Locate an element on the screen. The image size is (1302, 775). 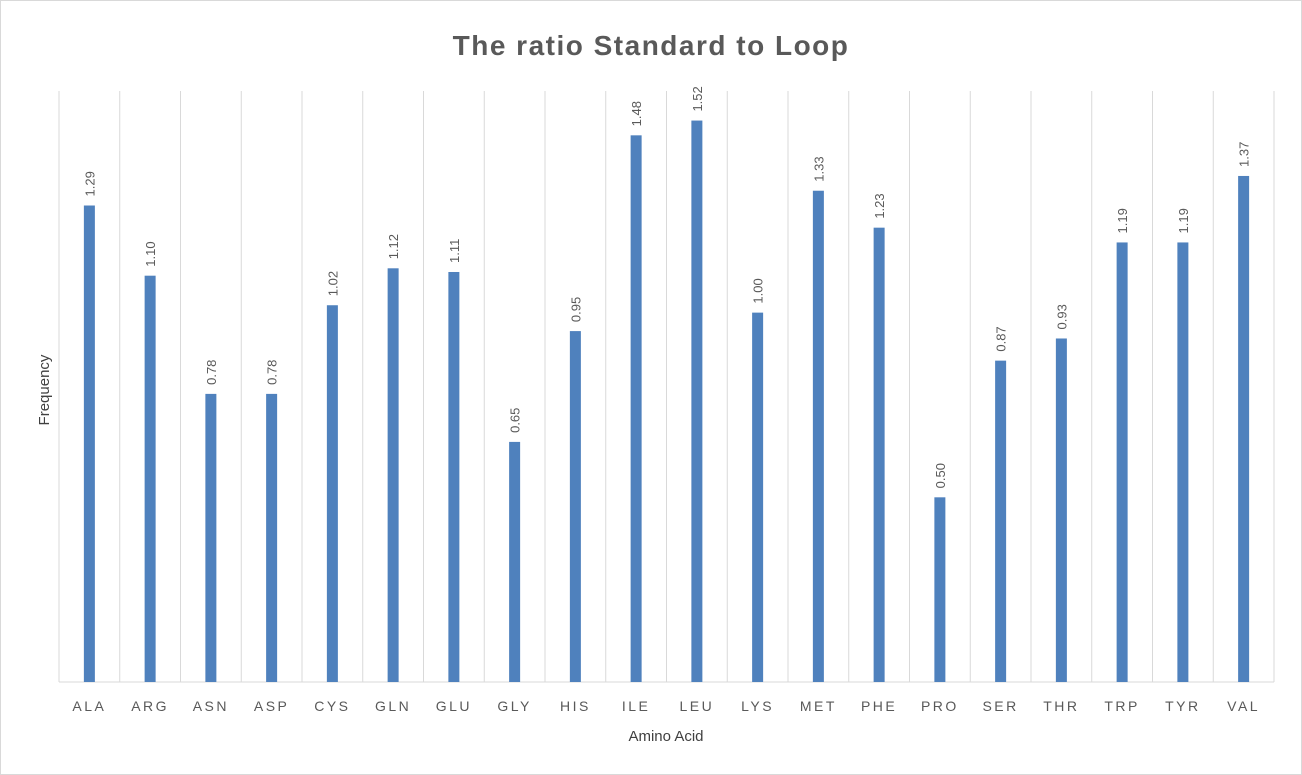
data-label-lys: 1.00 is located at coordinates (758, 290).